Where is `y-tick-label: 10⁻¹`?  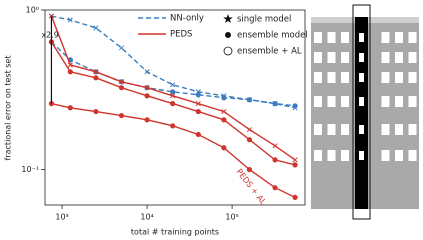
y-tick-label: 10⁻¹ is located at coordinates (30, 169).